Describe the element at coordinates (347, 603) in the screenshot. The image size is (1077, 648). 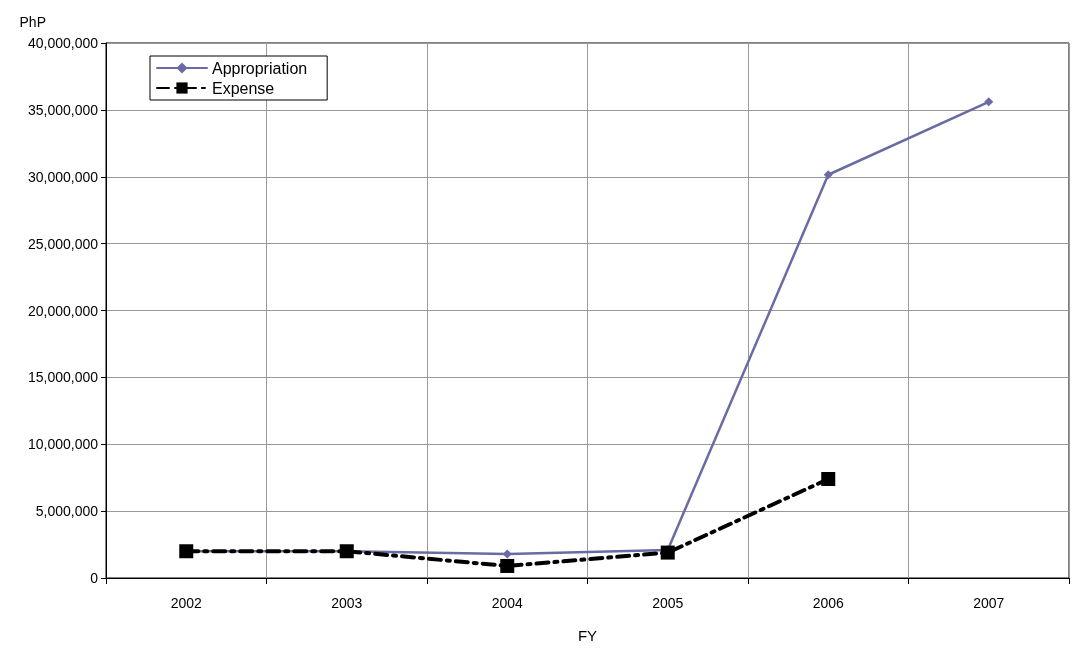
I see `x-tick-label: 2003` at that location.